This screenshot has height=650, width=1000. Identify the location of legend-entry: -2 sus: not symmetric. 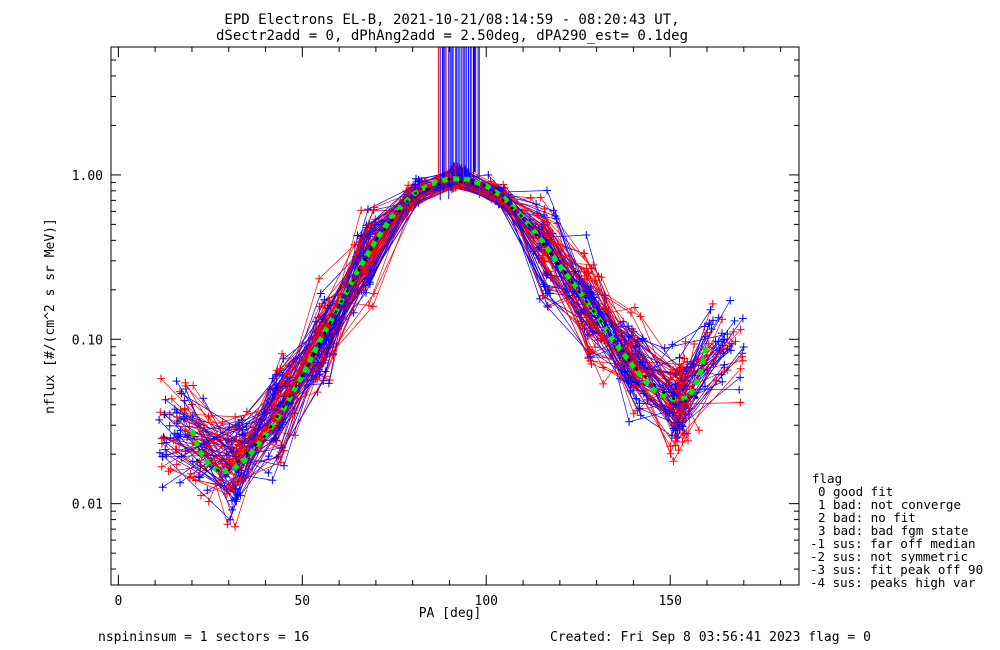
(889, 556).